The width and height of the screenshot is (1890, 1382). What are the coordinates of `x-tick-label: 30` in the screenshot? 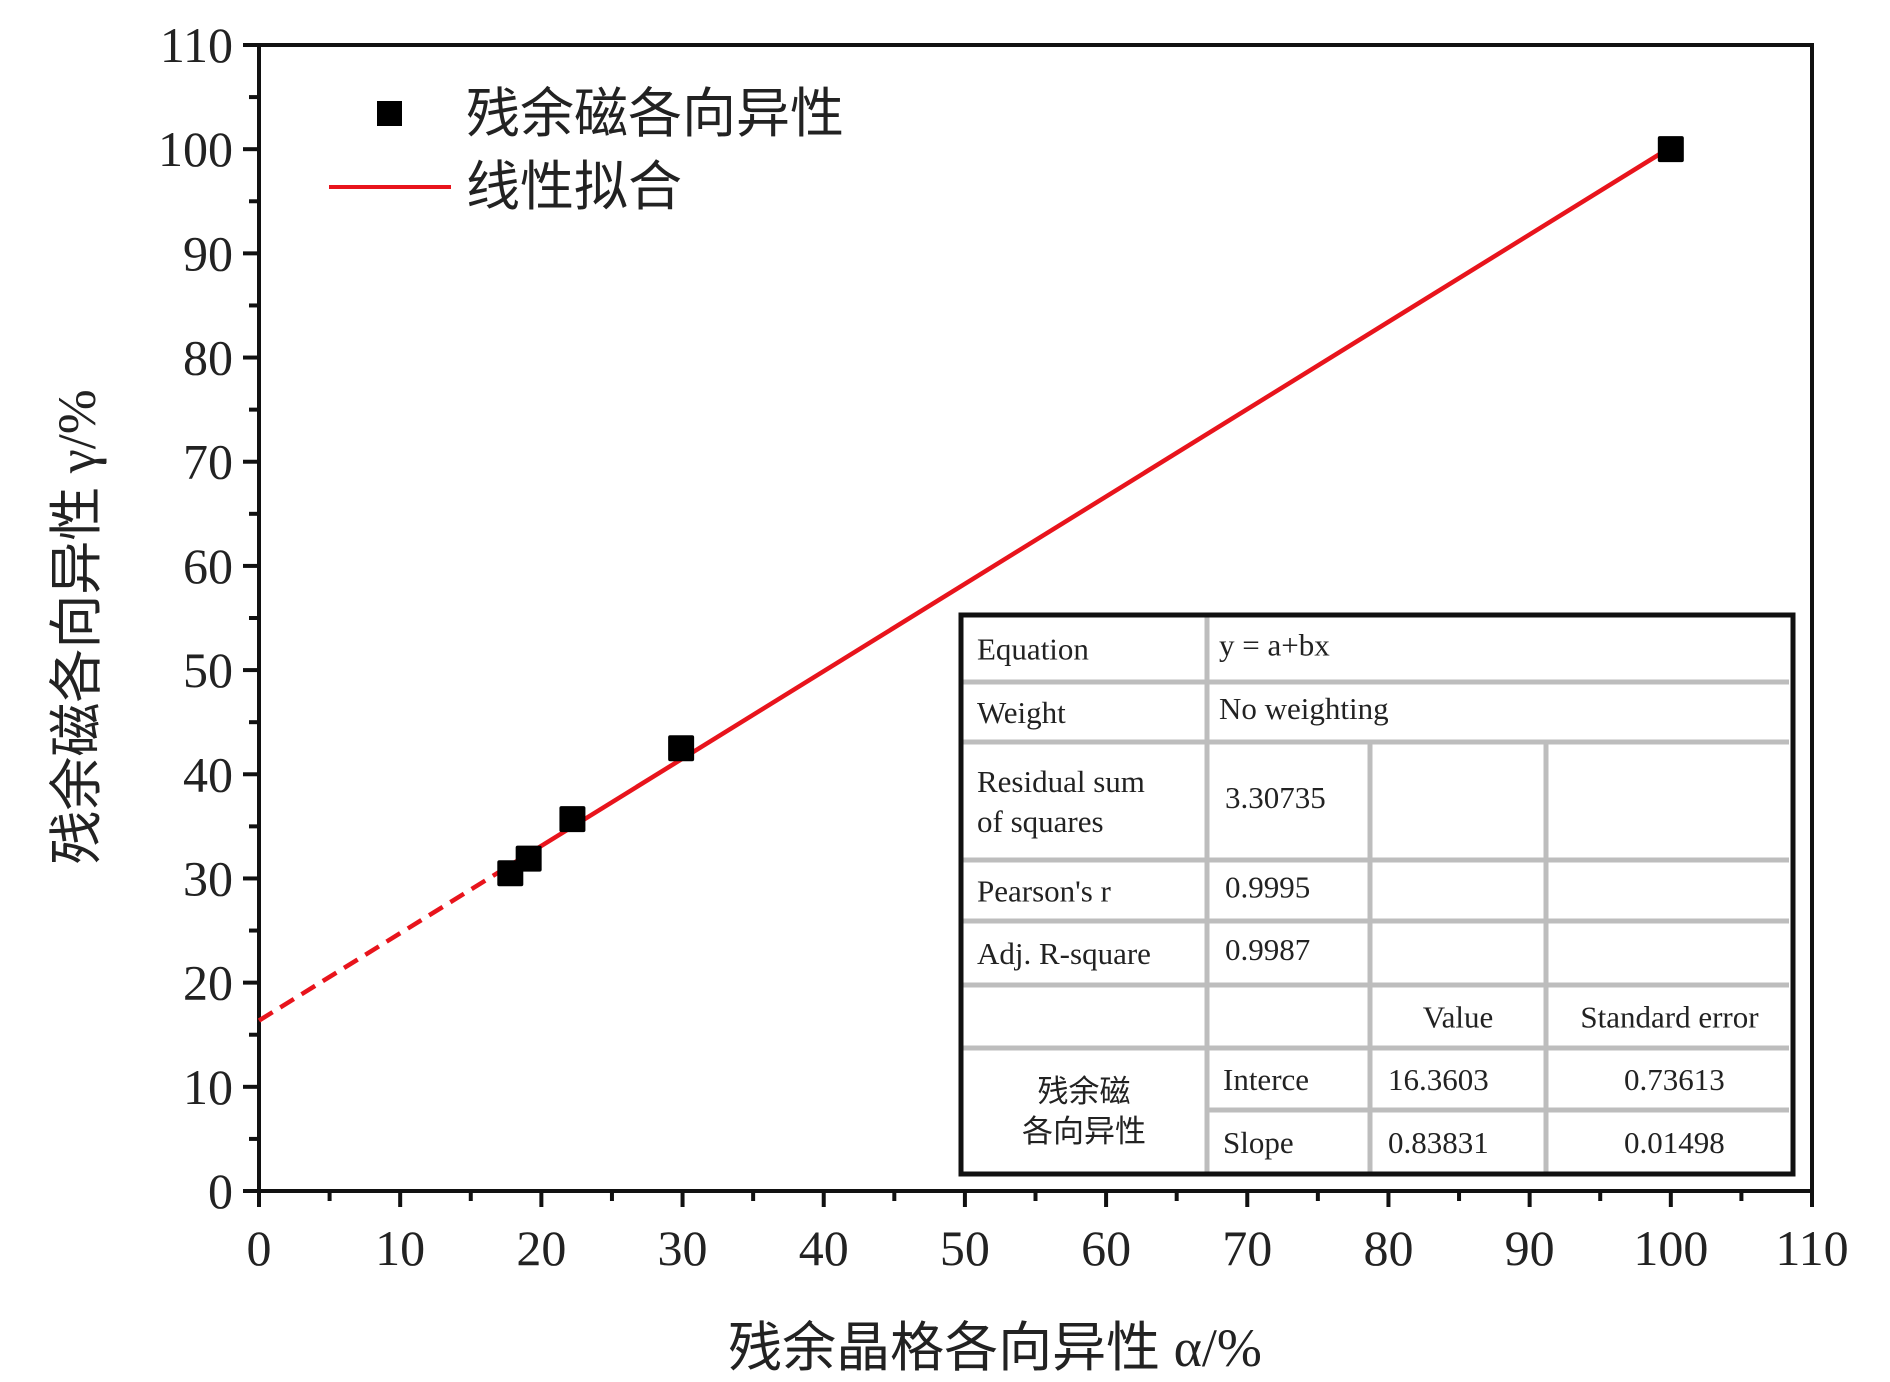 It's located at (683, 1248).